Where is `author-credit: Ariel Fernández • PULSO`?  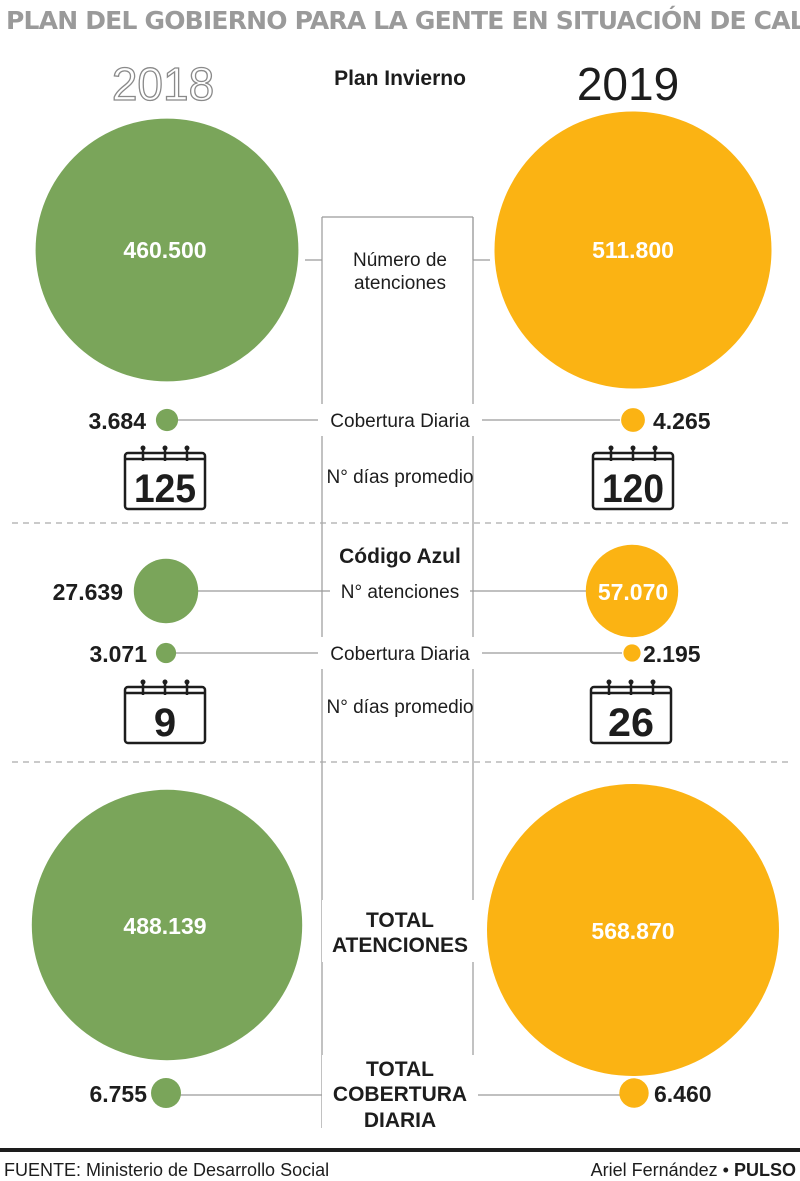
author-credit: Ariel Fernández • PULSO is located at coordinates (693, 1170).